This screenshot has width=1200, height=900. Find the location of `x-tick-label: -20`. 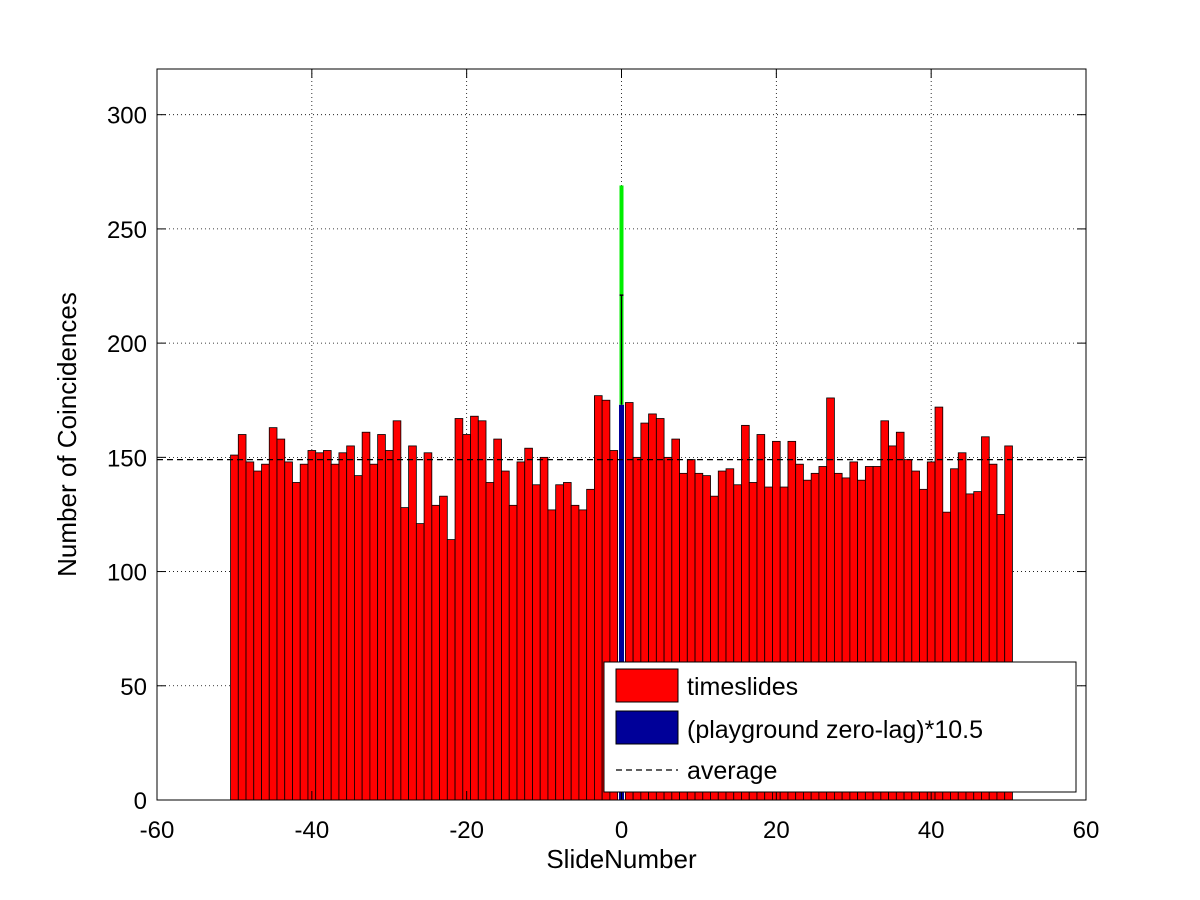

x-tick-label: -20 is located at coordinates (466, 830).